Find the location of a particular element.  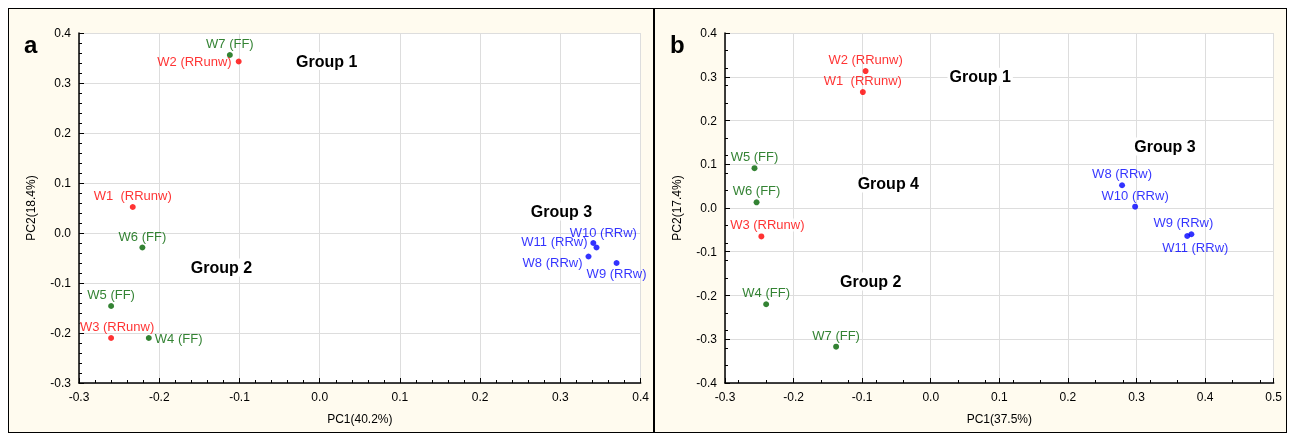

y-axis-title: PC2(17.4%) is located at coordinates (677, 208).